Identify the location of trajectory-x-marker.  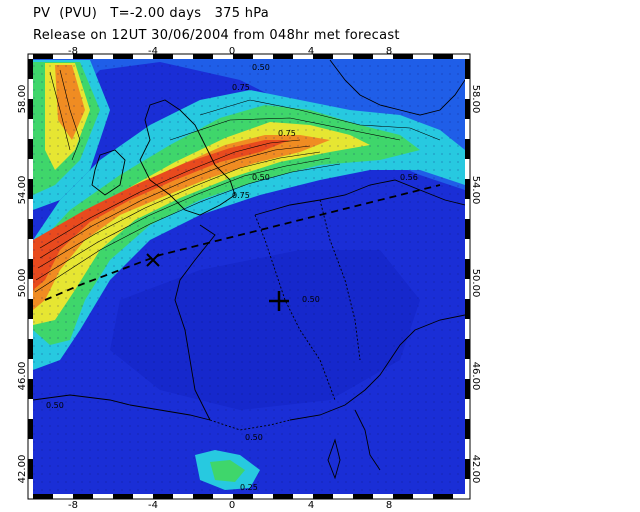
(153, 260).